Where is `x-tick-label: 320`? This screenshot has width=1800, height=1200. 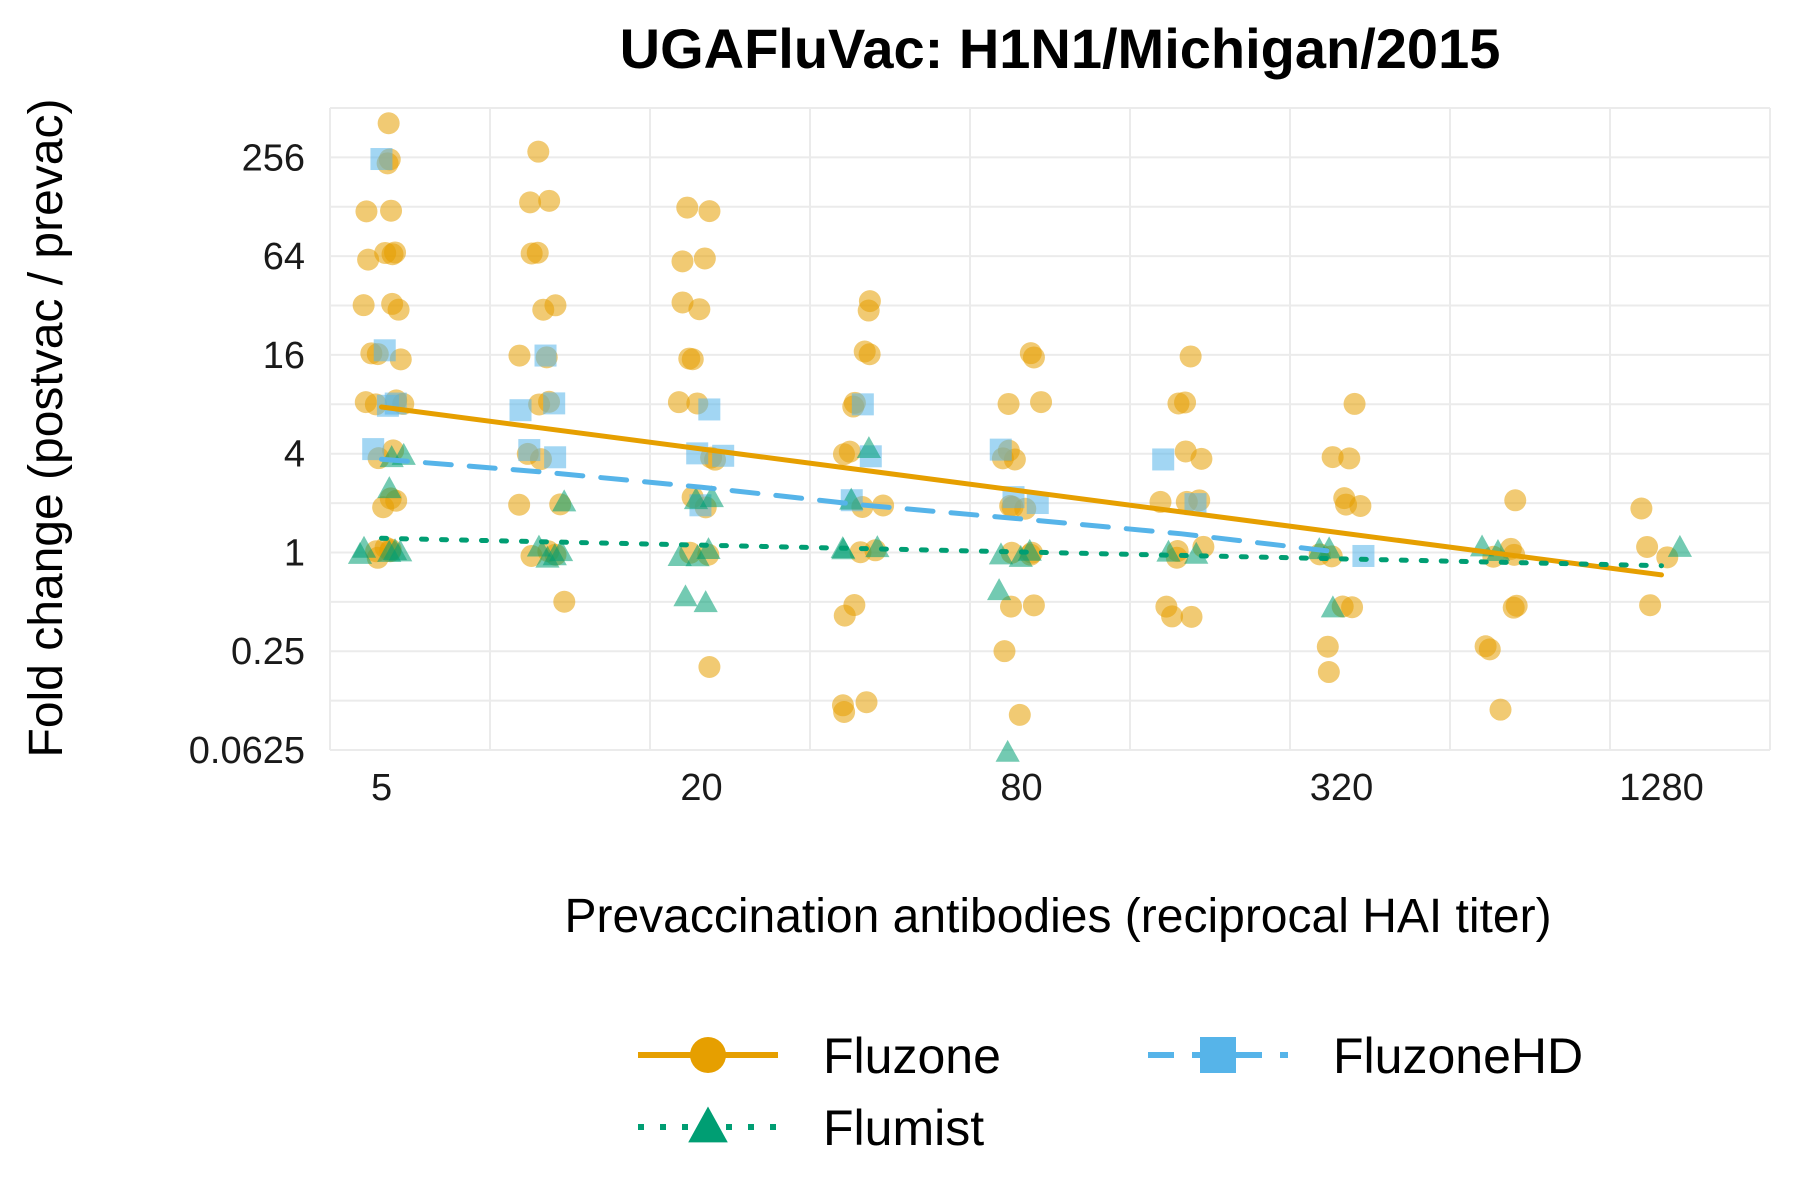 x-tick-label: 320 is located at coordinates (1341, 788).